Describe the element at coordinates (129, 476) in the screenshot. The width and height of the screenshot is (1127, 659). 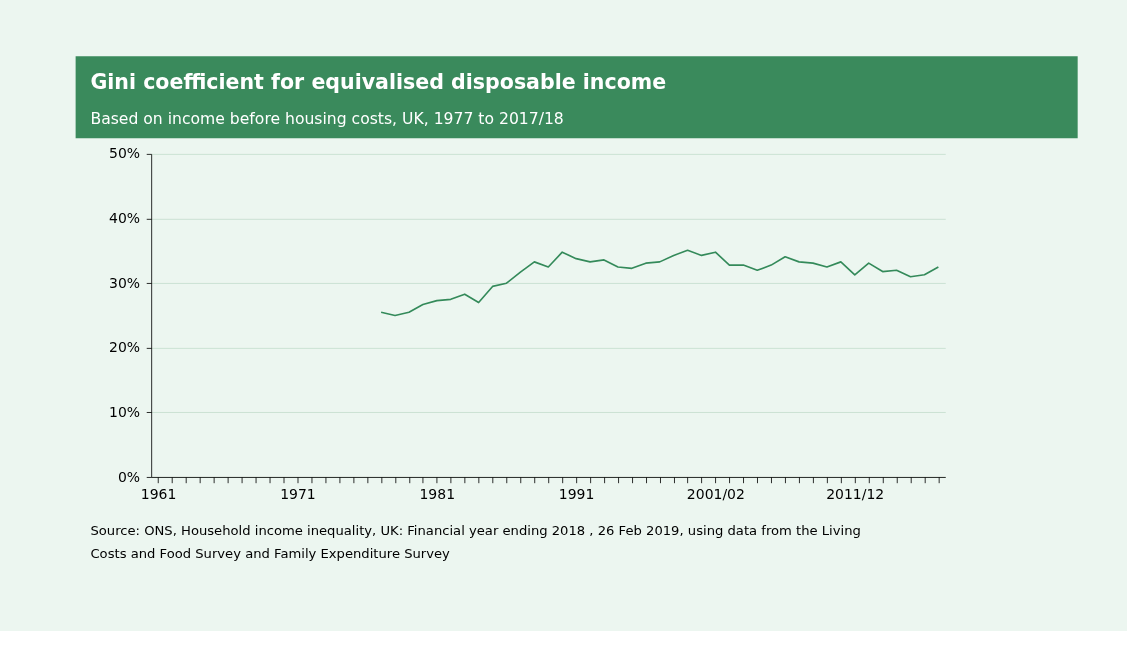
I see `y-tick-label: 0%` at that location.